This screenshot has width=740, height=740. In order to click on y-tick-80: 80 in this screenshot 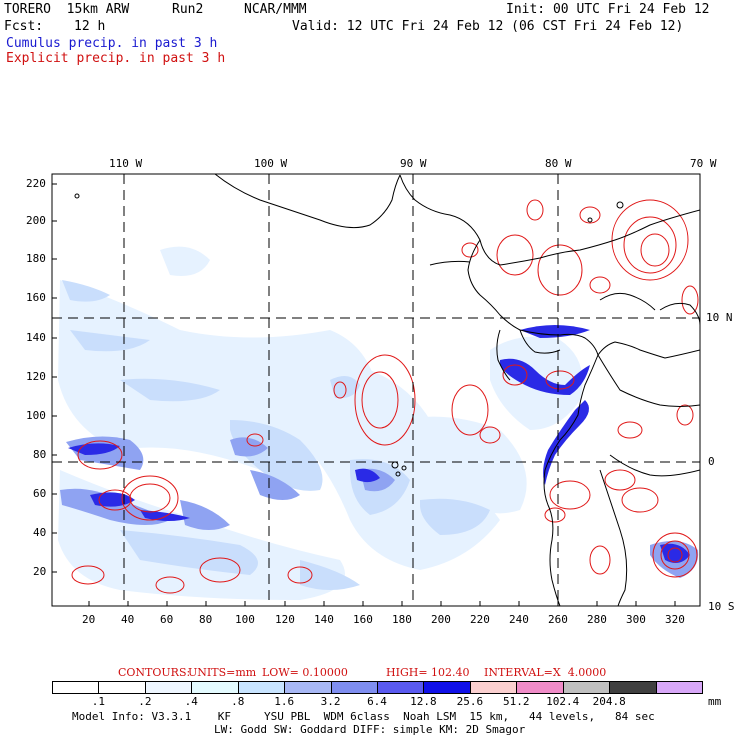, I will do `click(40, 454)`.